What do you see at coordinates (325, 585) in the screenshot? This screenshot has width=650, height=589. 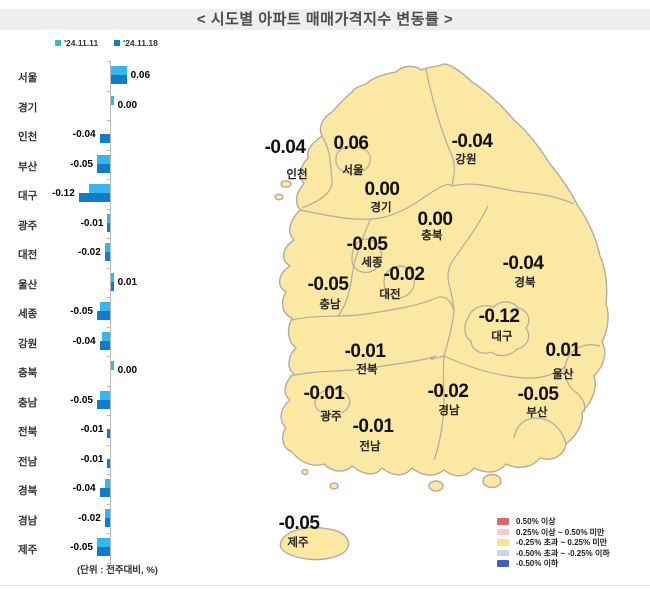 I see `bottom-divider` at bounding box center [325, 585].